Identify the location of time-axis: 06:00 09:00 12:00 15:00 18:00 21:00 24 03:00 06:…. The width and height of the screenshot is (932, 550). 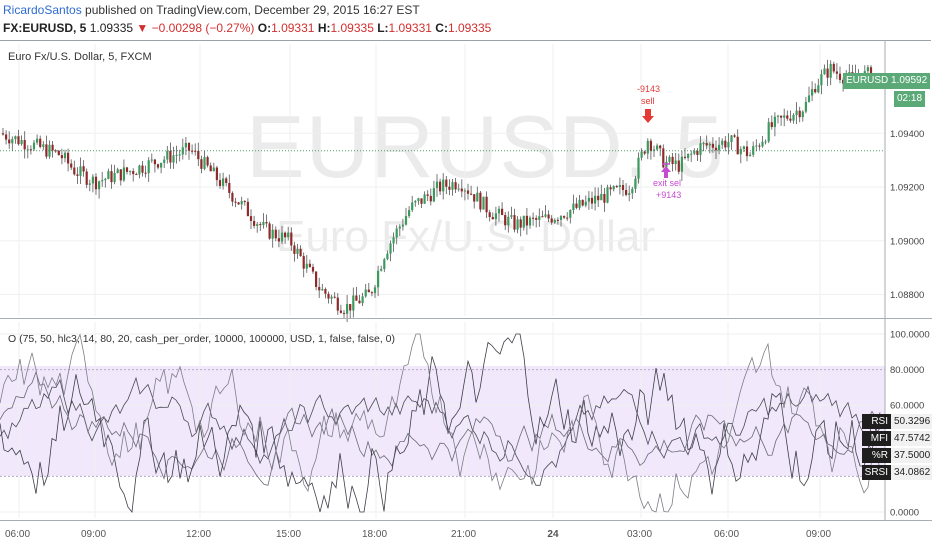
(418, 534).